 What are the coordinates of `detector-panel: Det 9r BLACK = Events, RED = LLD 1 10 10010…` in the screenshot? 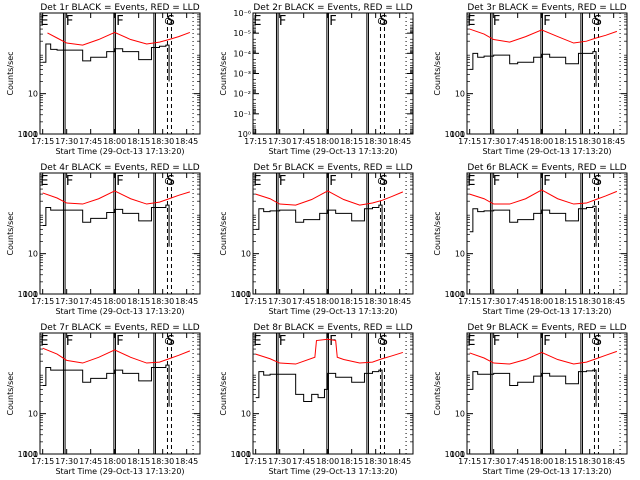 It's located at (530, 399).